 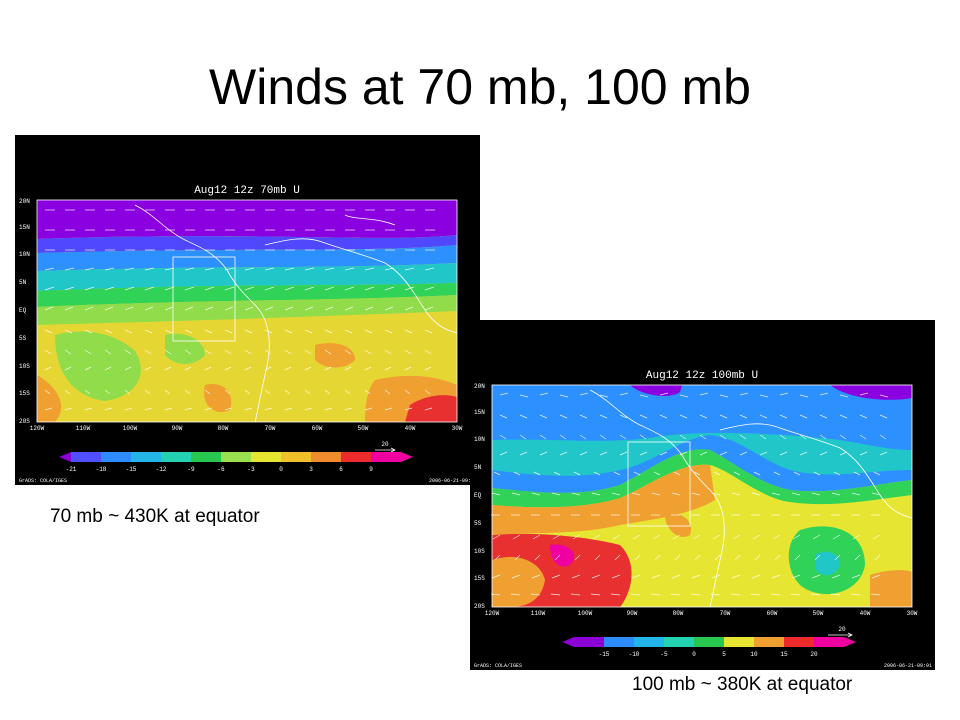 I want to click on footer-right: 2006-06-21-09:04, so click(x=453, y=481).